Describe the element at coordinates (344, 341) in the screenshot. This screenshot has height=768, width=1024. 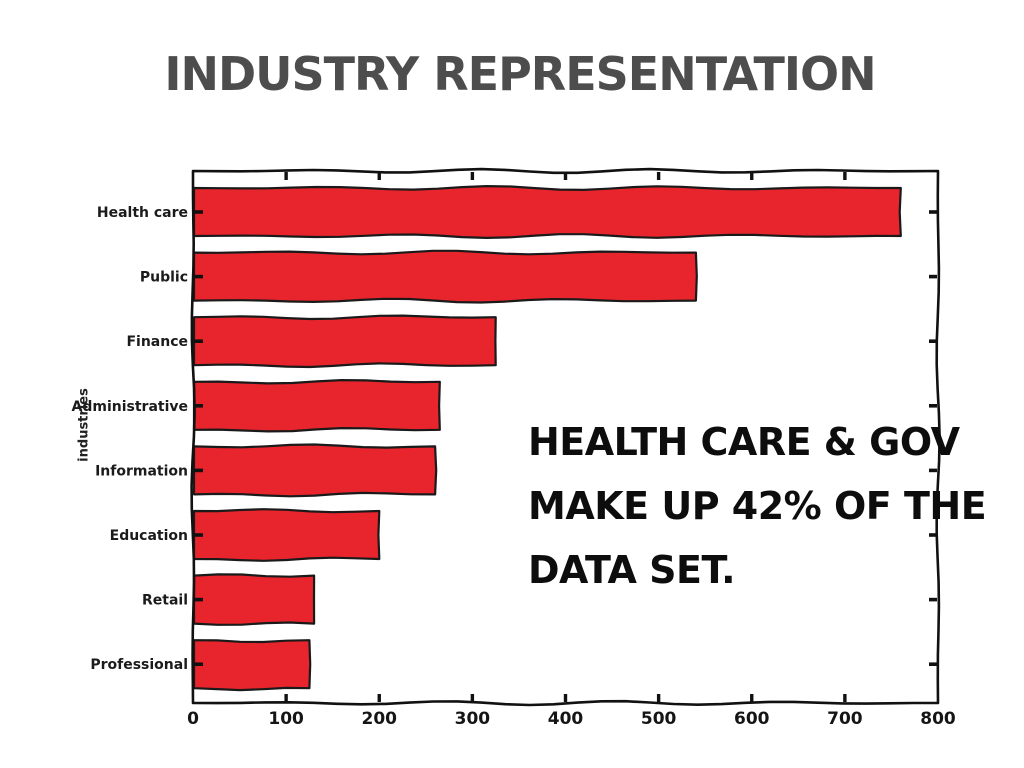
I see `bar-finance` at that location.